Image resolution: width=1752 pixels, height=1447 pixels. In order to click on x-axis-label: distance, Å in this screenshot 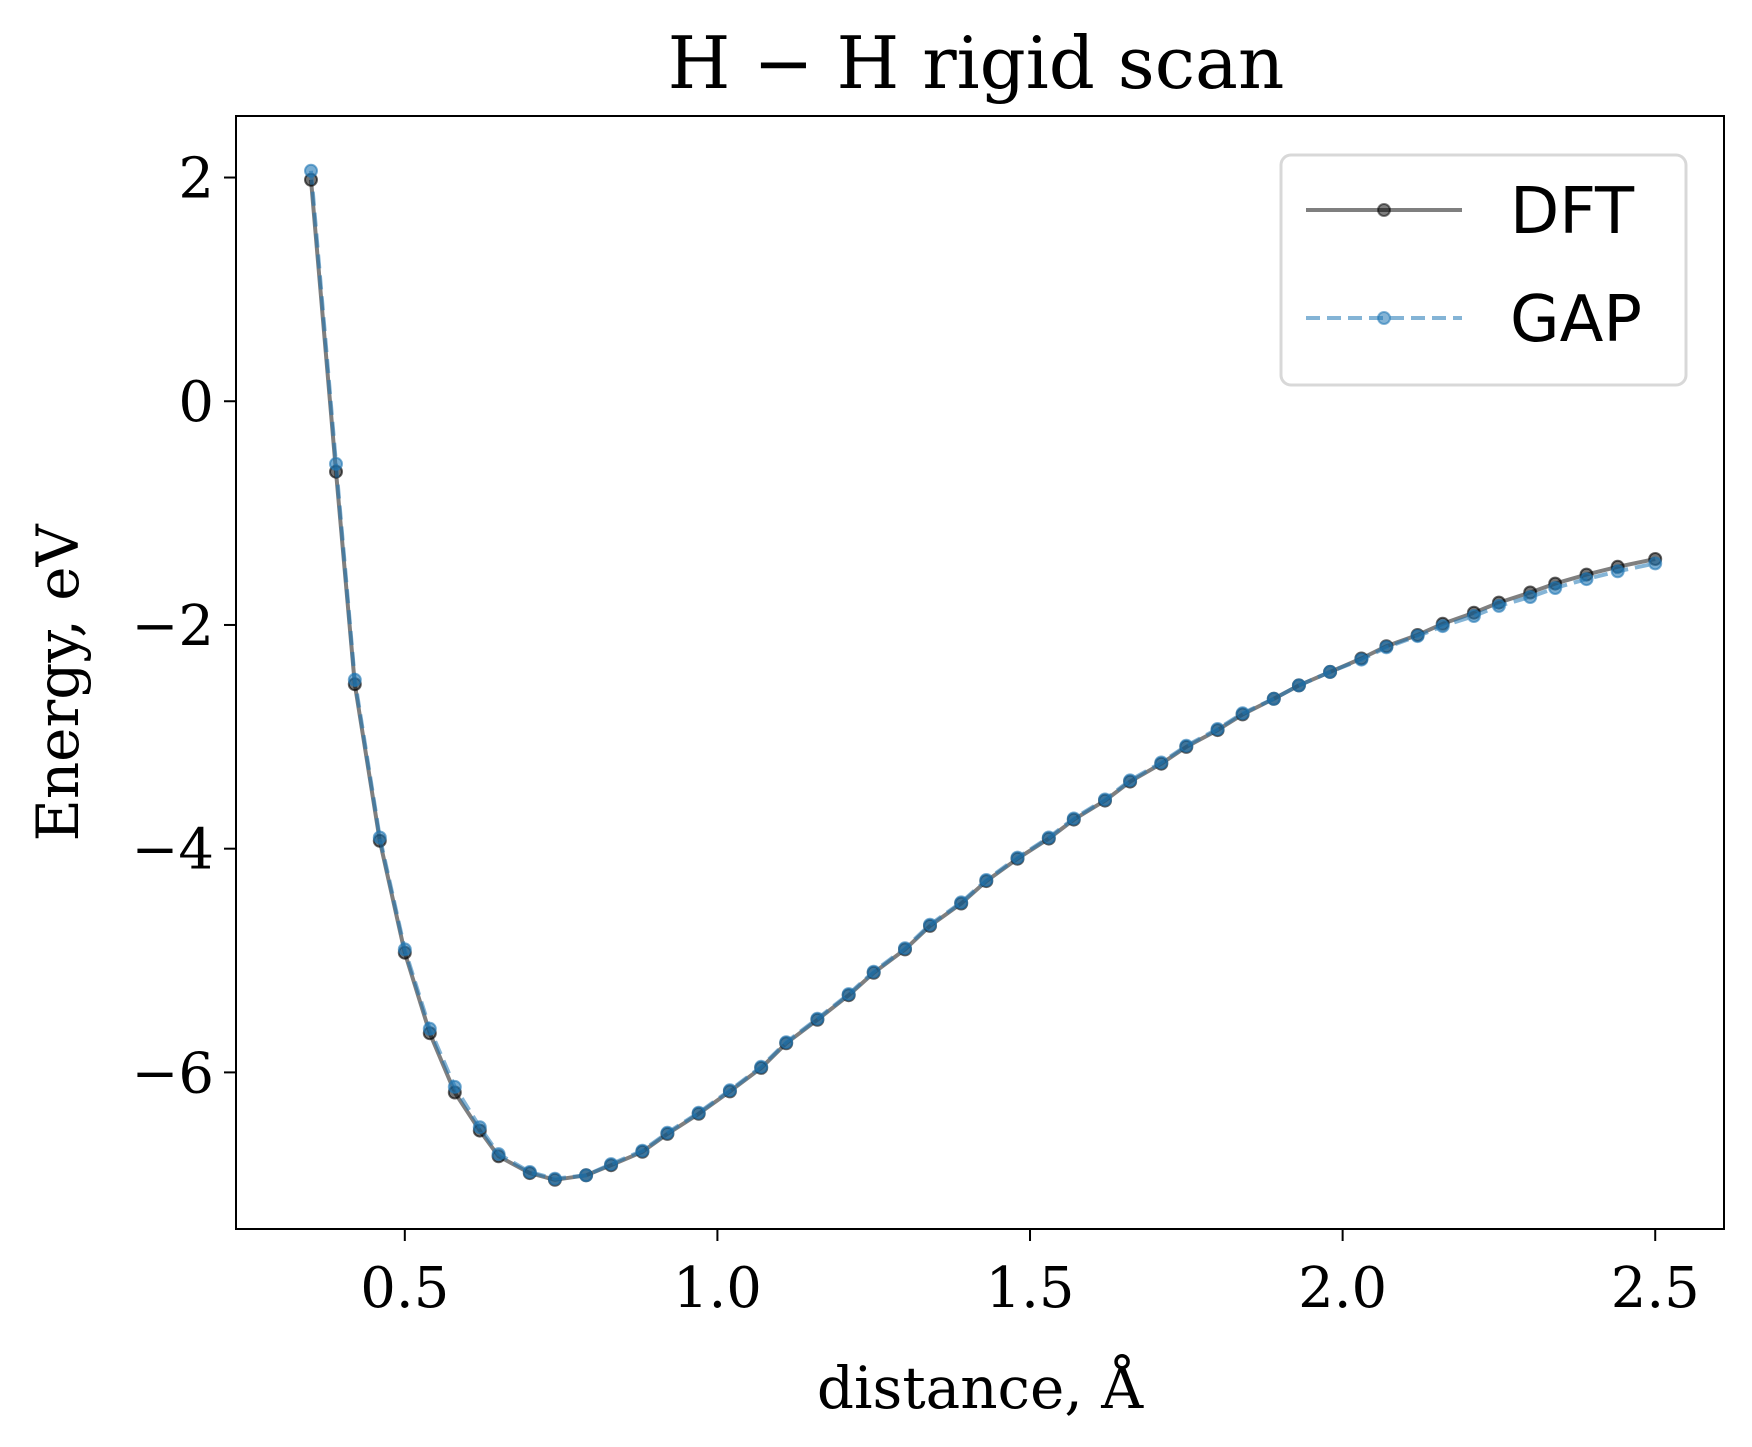, I will do `click(980, 1388)`.